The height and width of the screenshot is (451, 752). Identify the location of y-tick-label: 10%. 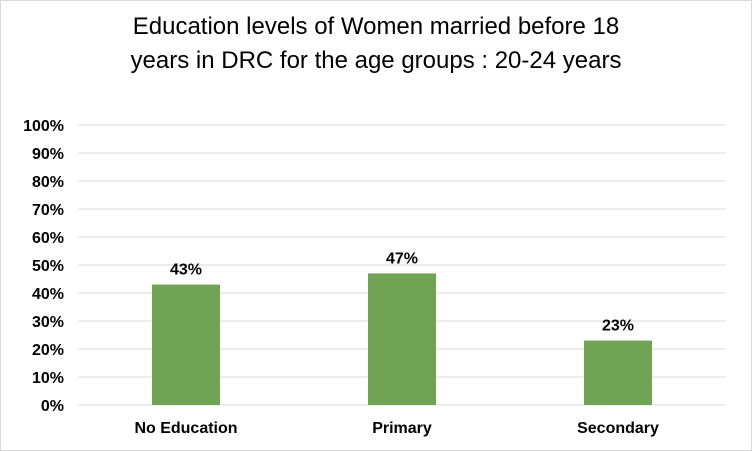
(48, 378).